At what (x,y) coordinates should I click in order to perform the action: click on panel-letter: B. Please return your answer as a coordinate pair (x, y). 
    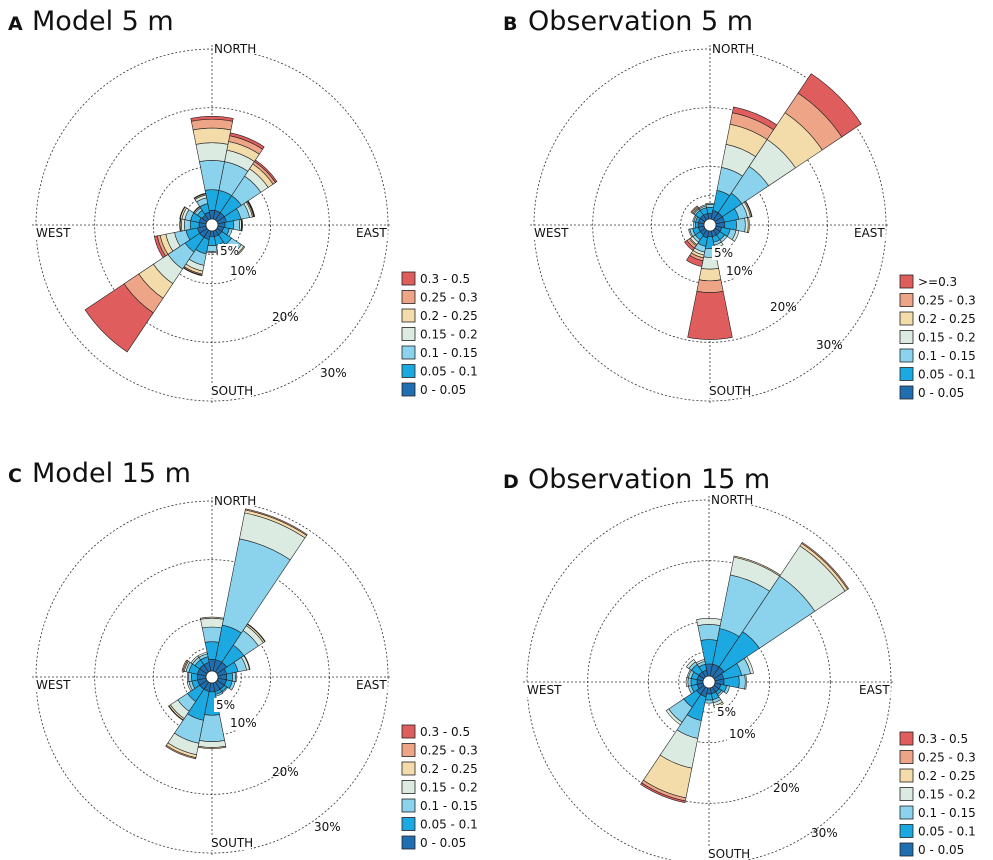
    Looking at the image, I should click on (510, 24).